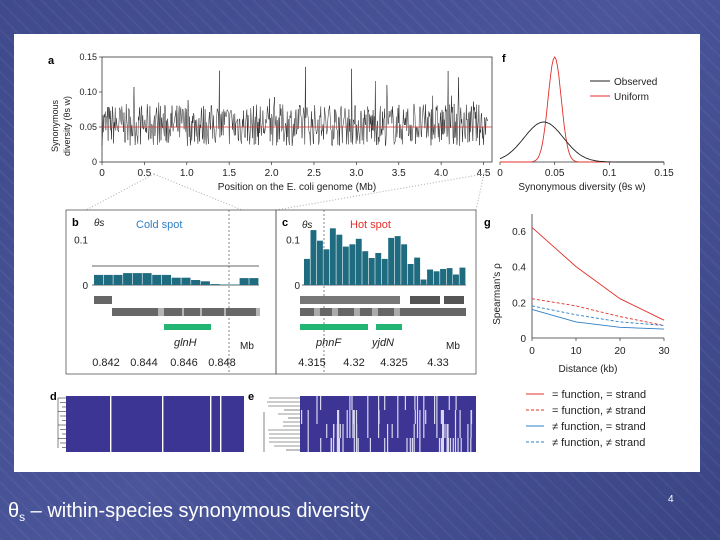 The image size is (720, 540). What do you see at coordinates (598, 274) in the screenshot?
I see `panel-g-series-line` at bounding box center [598, 274].